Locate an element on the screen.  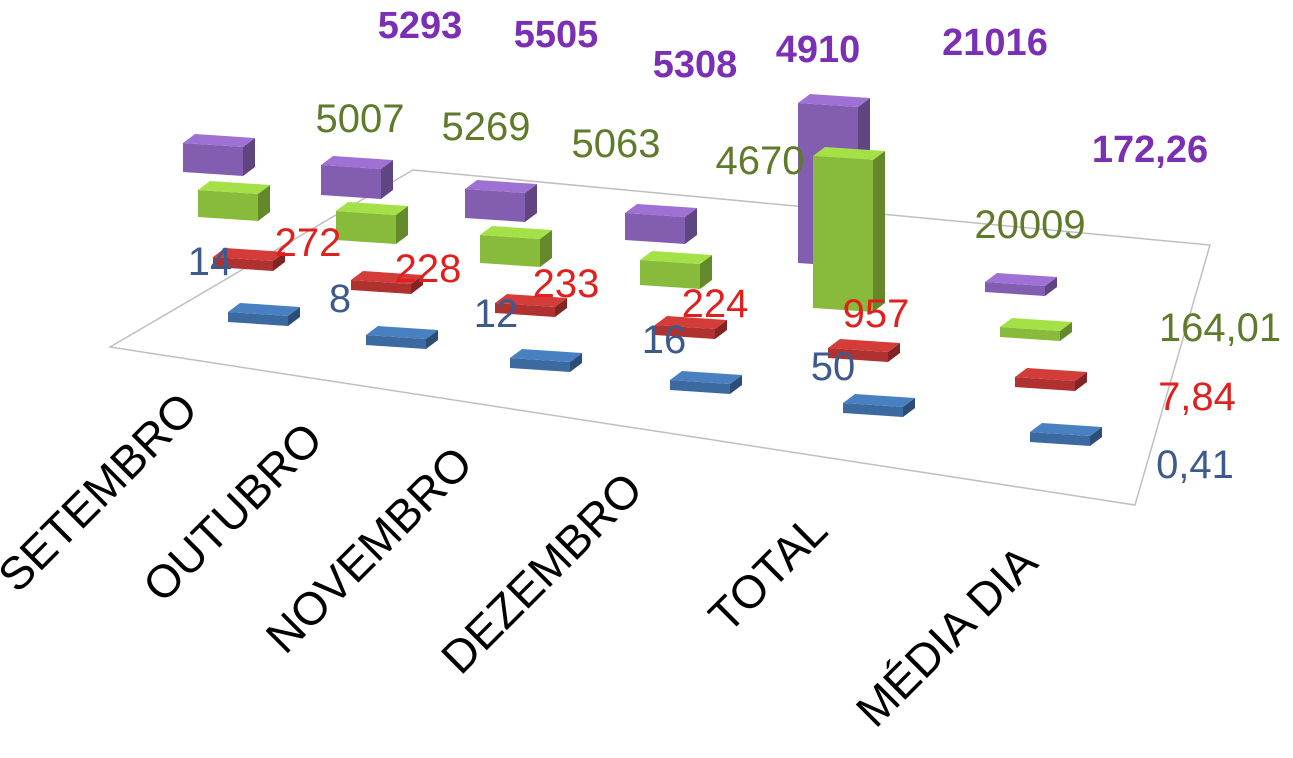
value-label-3-5: 172,26 is located at coordinates (1150, 150).